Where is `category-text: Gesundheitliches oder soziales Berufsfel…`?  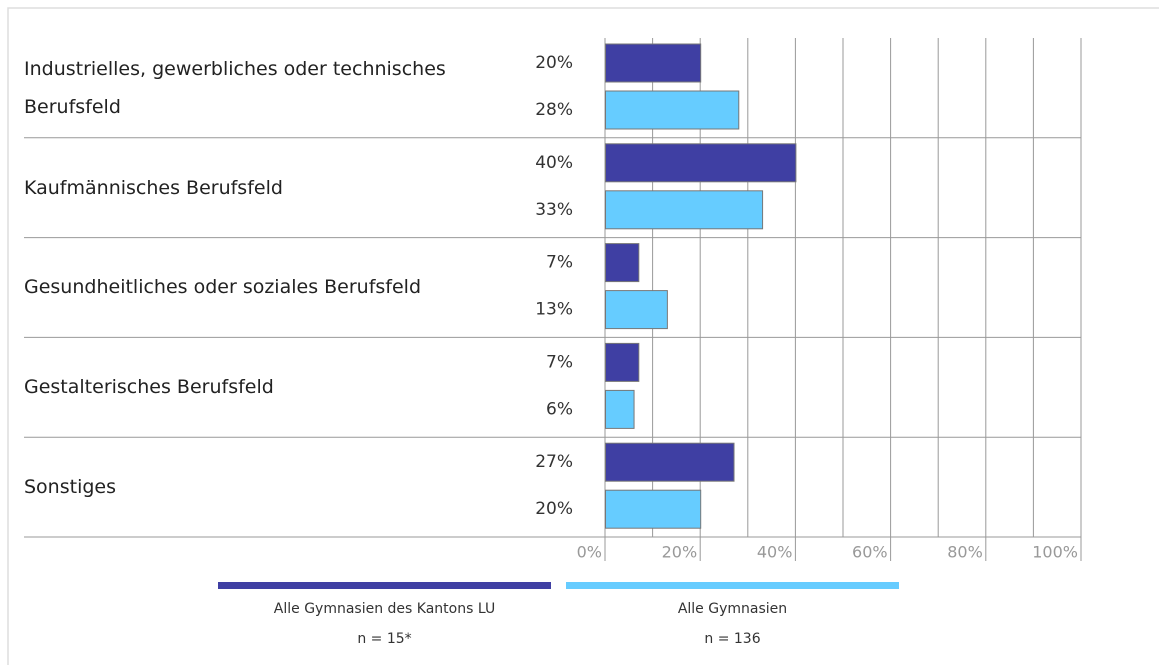
category-text: Gesundheitliches oder soziales Berufsfel… is located at coordinates (223, 287).